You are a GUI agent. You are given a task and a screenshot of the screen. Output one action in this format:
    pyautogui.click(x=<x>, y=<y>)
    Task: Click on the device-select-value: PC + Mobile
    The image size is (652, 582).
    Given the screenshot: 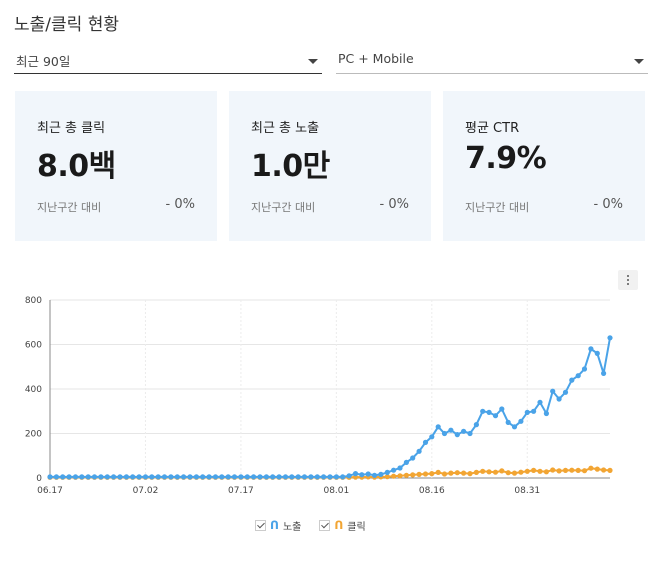 What is the action you would take?
    pyautogui.click(x=376, y=58)
    